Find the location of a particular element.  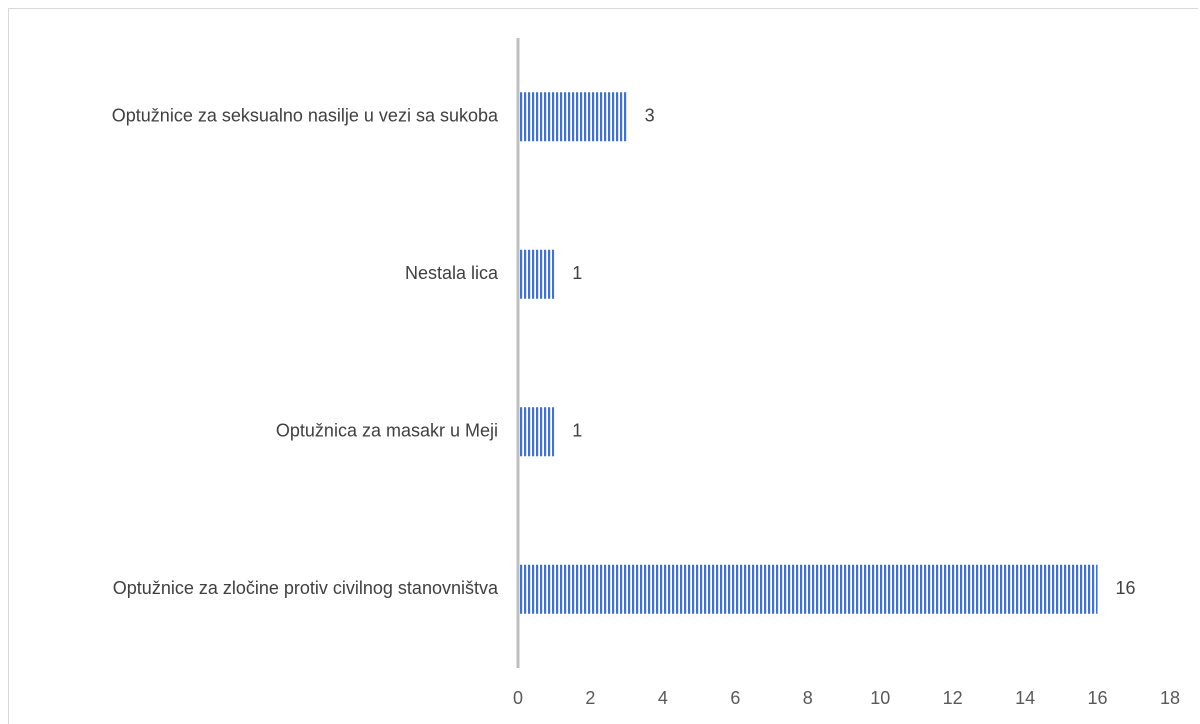

data-label: 16 is located at coordinates (1126, 588).